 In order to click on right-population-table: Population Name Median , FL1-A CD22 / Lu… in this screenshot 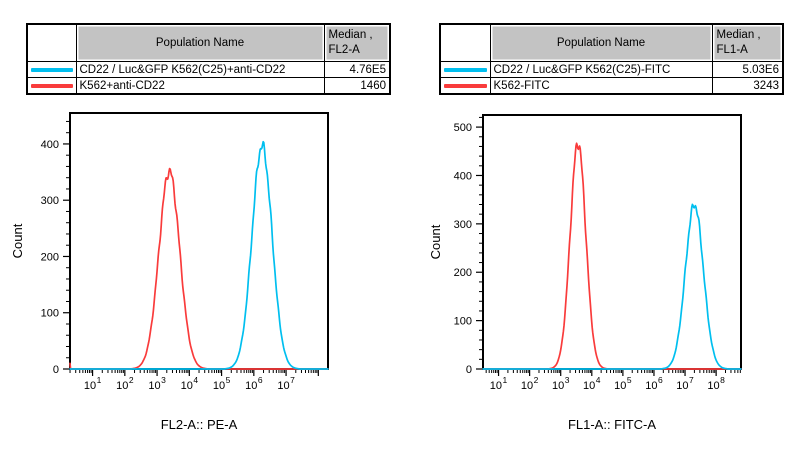, I will do `click(611, 59)`.